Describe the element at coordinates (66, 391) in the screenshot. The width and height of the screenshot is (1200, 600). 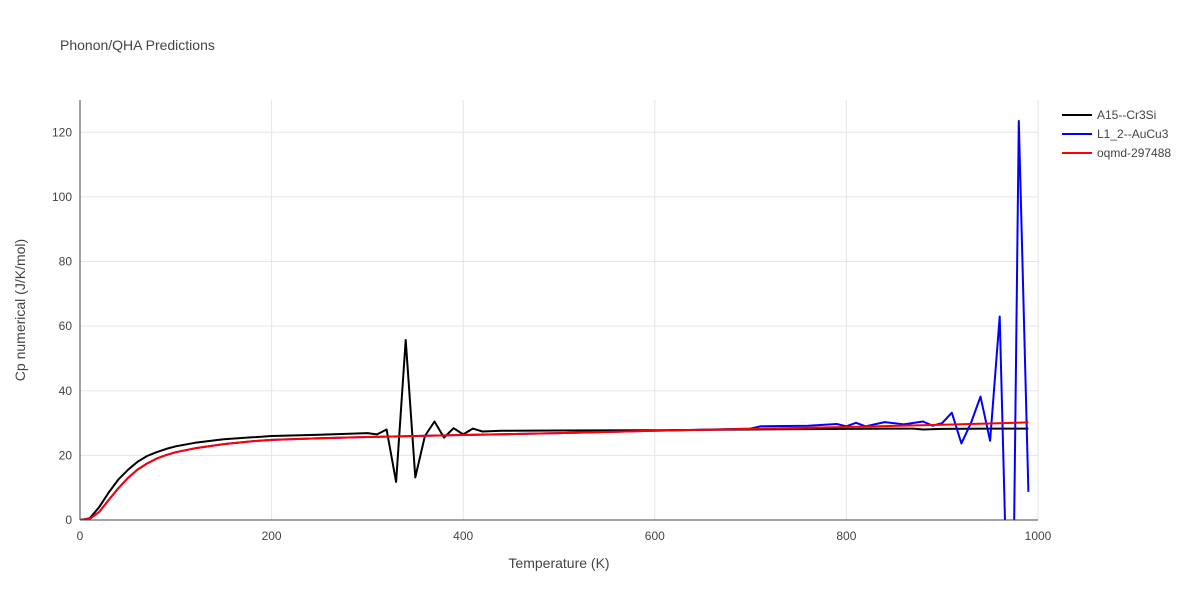
I see `y-tick-label: 40` at that location.